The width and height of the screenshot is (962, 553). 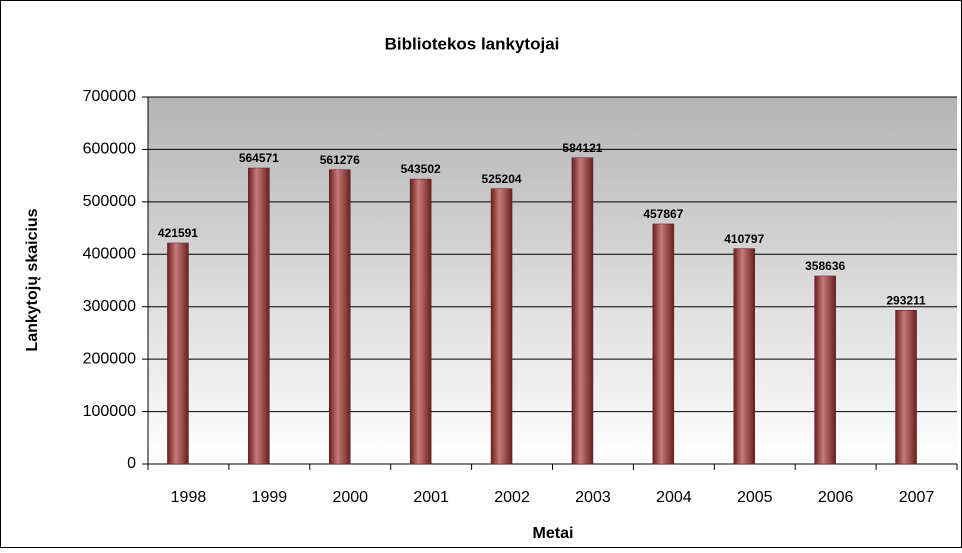 What do you see at coordinates (421, 169) in the screenshot?
I see `data-label: 543502` at bounding box center [421, 169].